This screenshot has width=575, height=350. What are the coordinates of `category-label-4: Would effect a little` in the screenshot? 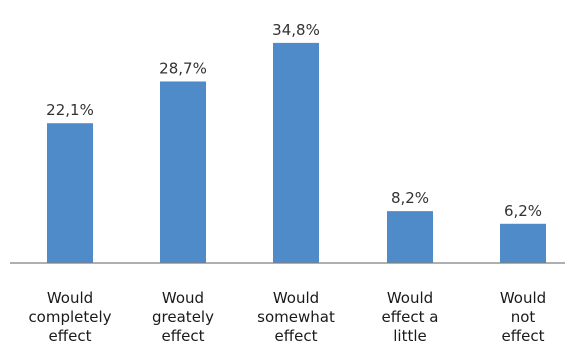 It's located at (410, 317).